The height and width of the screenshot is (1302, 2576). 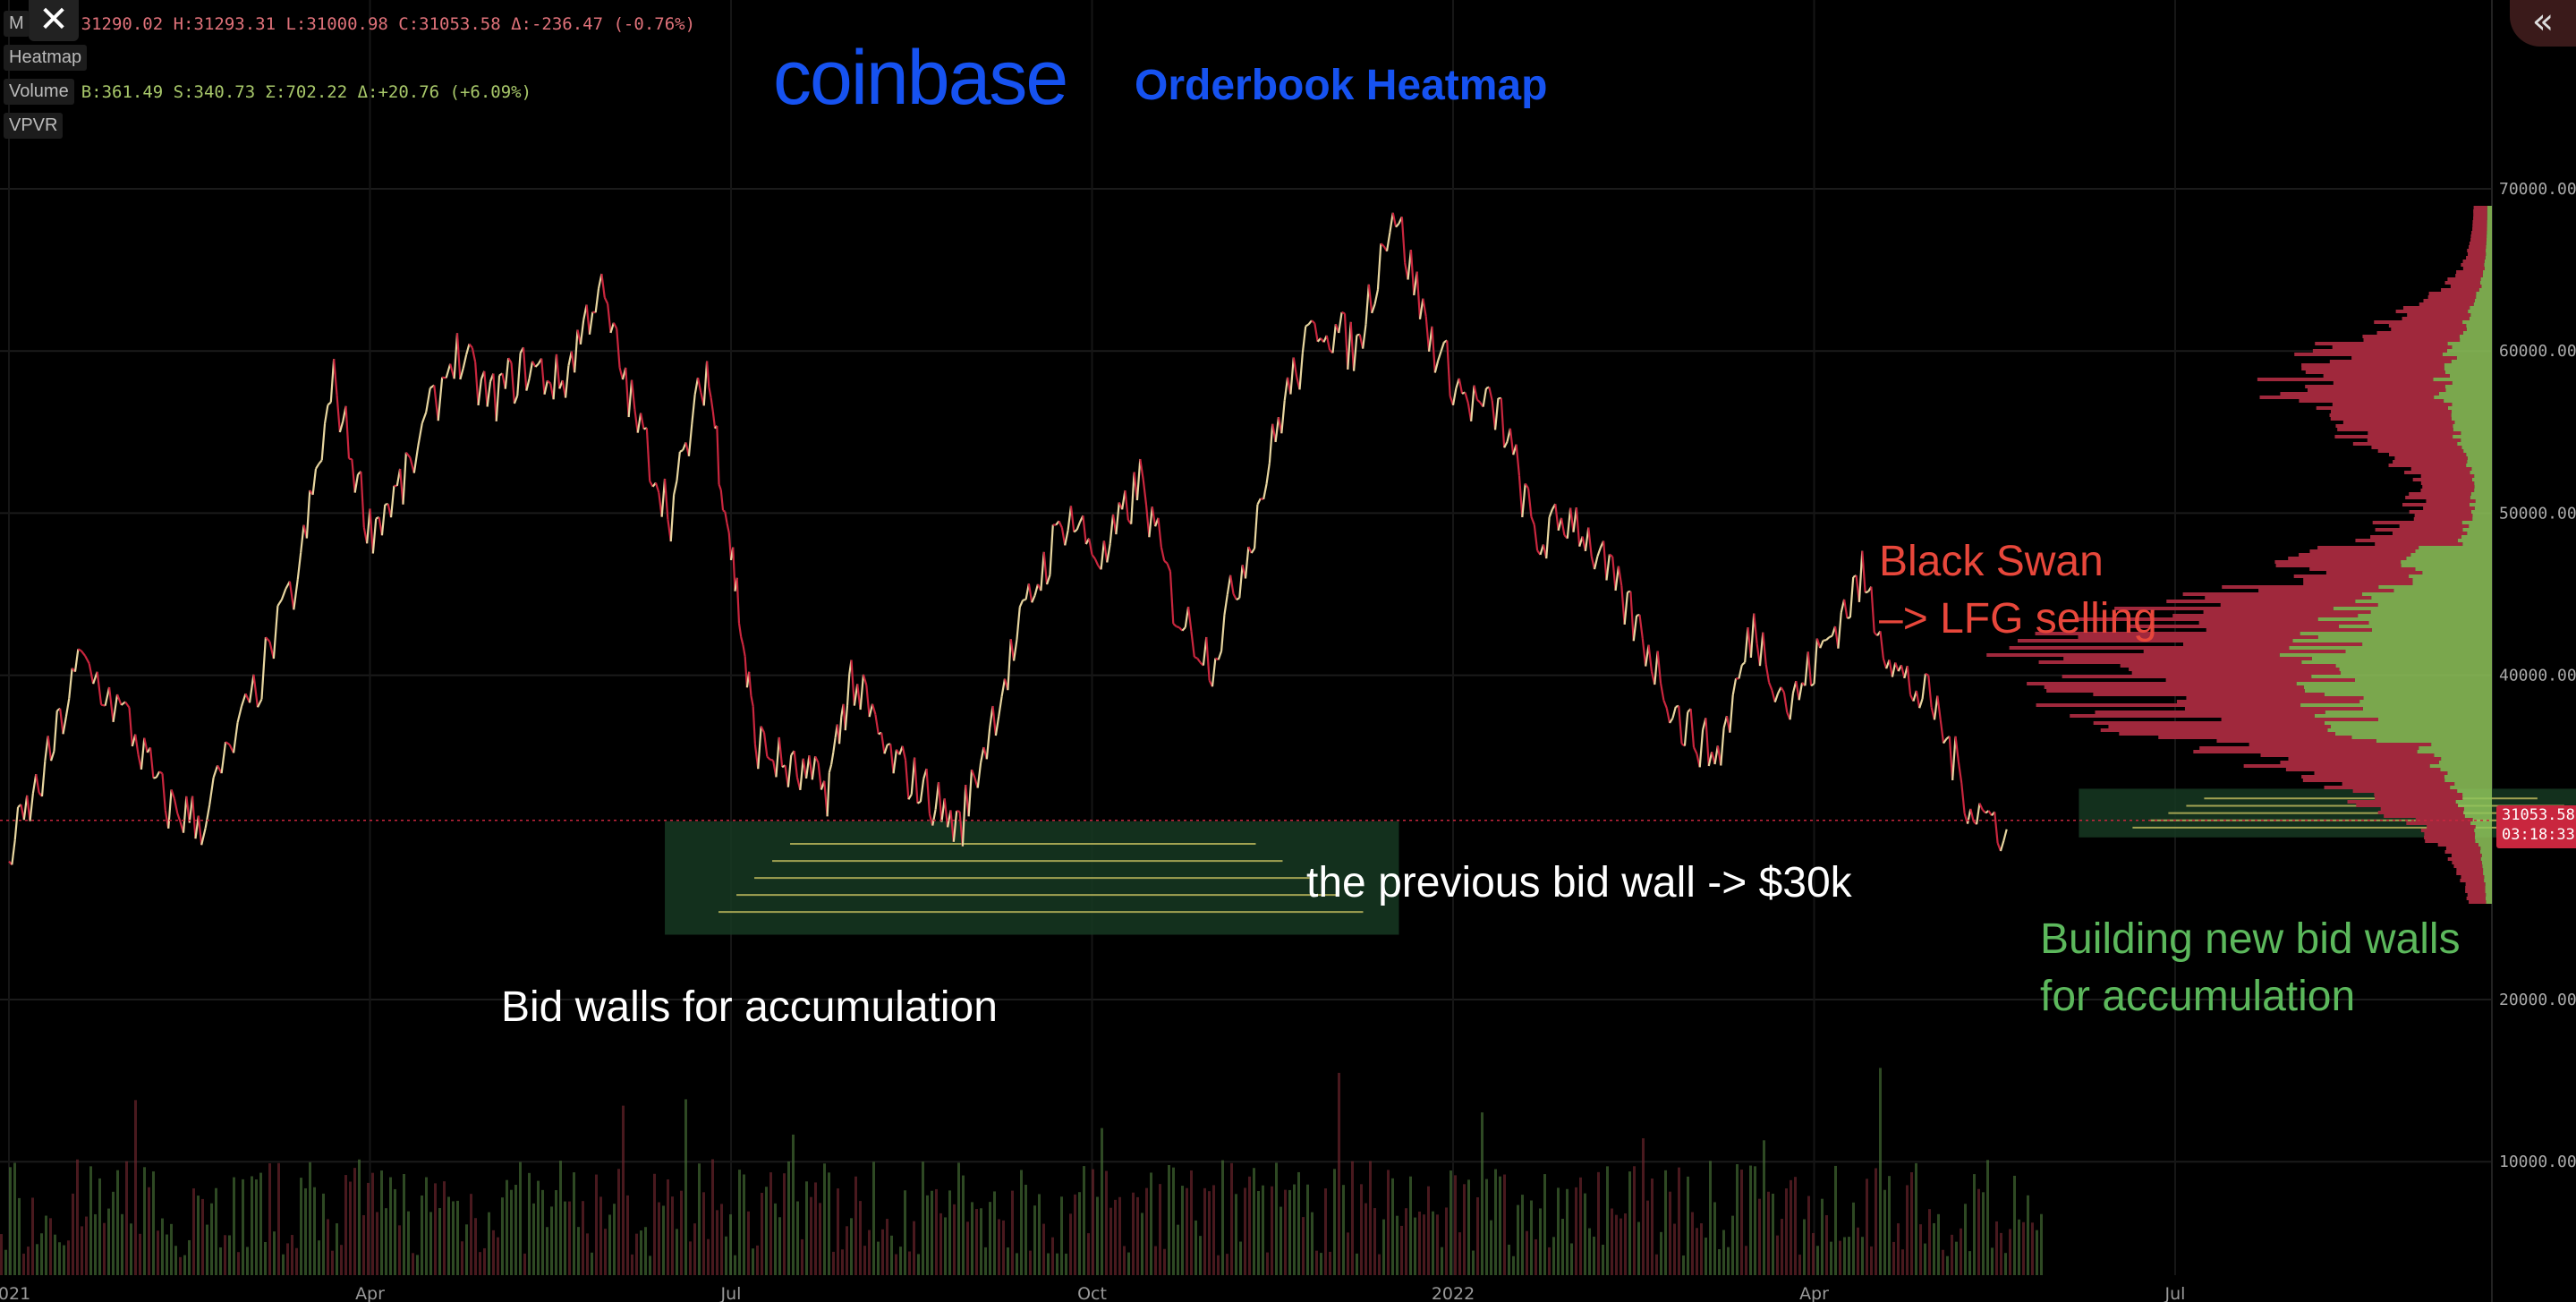 I want to click on black-swan-line-2: –> LFG selling, so click(x=2018, y=618).